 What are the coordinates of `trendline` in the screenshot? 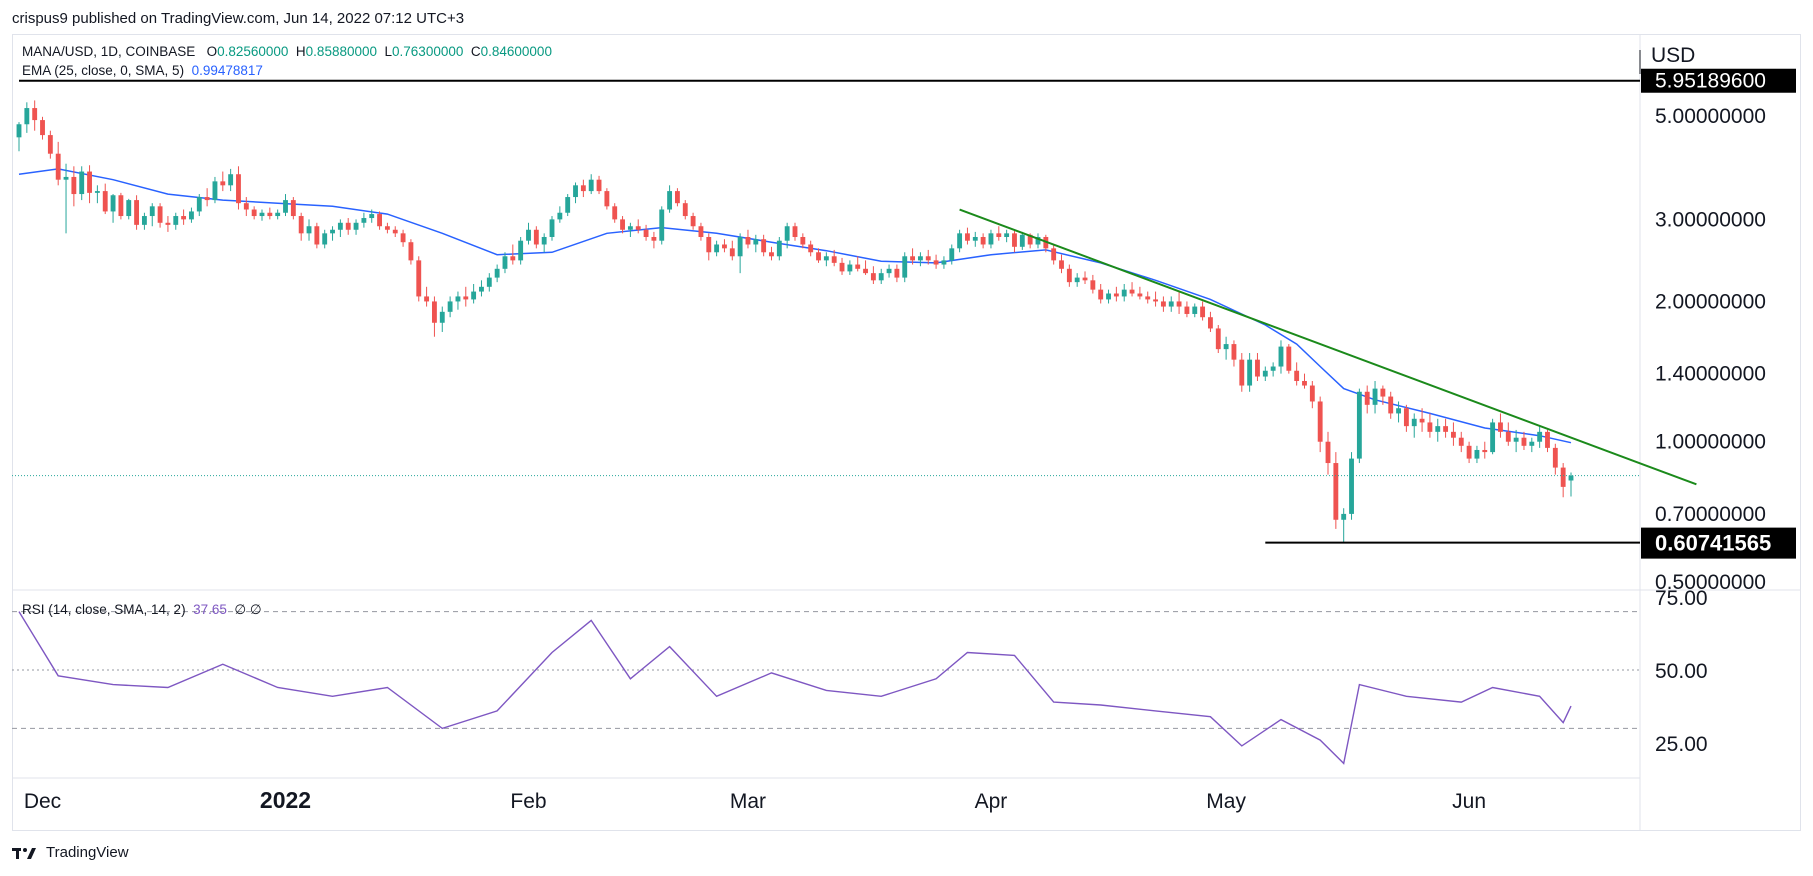 It's located at (1328, 347).